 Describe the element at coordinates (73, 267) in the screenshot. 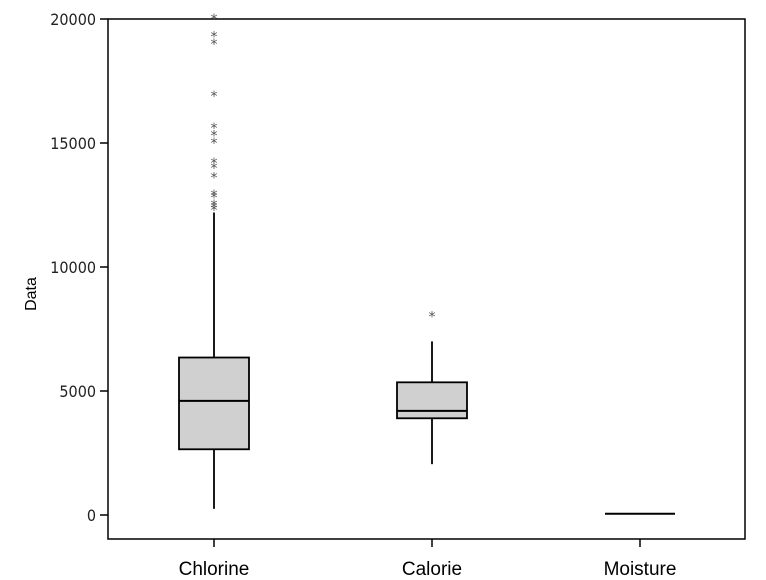

I see `y-tick-label: 10000` at that location.